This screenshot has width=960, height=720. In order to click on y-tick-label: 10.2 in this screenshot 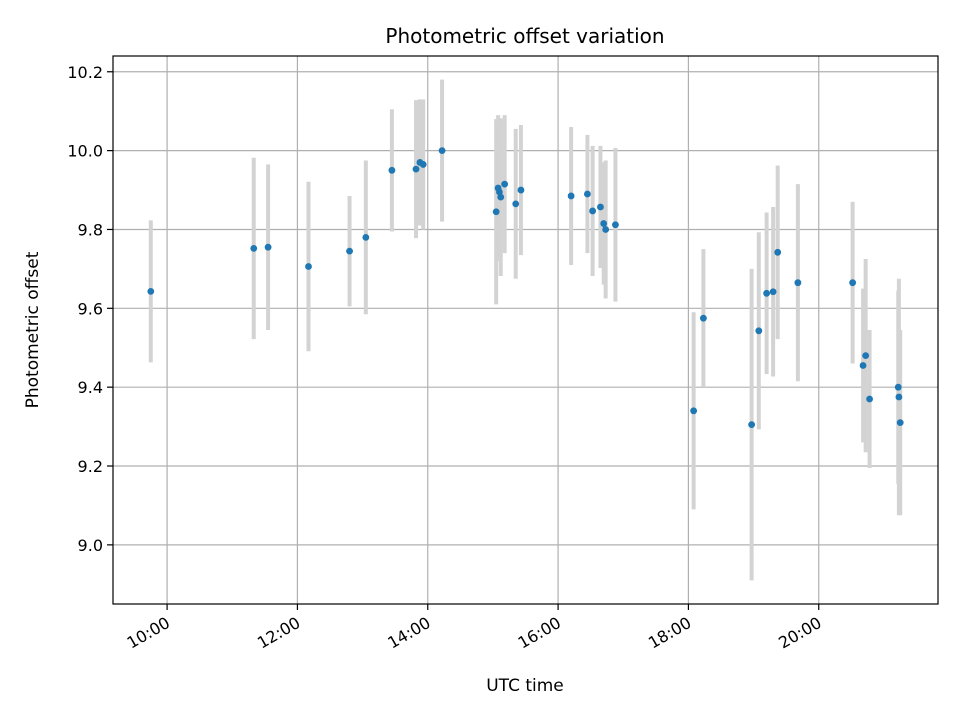, I will do `click(85, 72)`.